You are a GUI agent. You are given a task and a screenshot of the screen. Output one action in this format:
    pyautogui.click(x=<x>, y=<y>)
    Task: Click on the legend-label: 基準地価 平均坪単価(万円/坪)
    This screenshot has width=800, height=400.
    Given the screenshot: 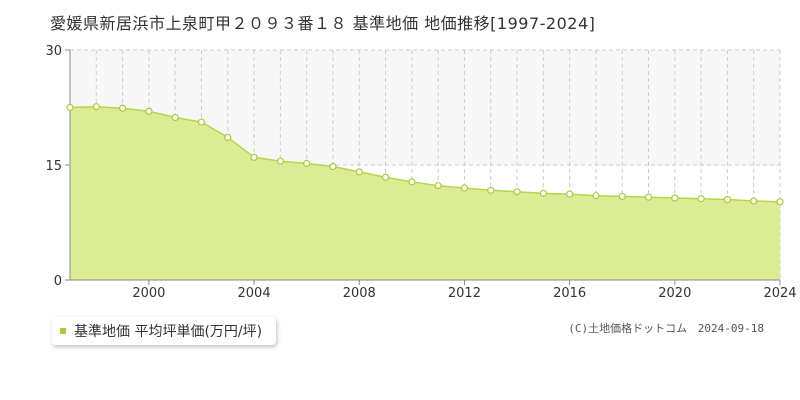 What is the action you would take?
    pyautogui.click(x=168, y=332)
    